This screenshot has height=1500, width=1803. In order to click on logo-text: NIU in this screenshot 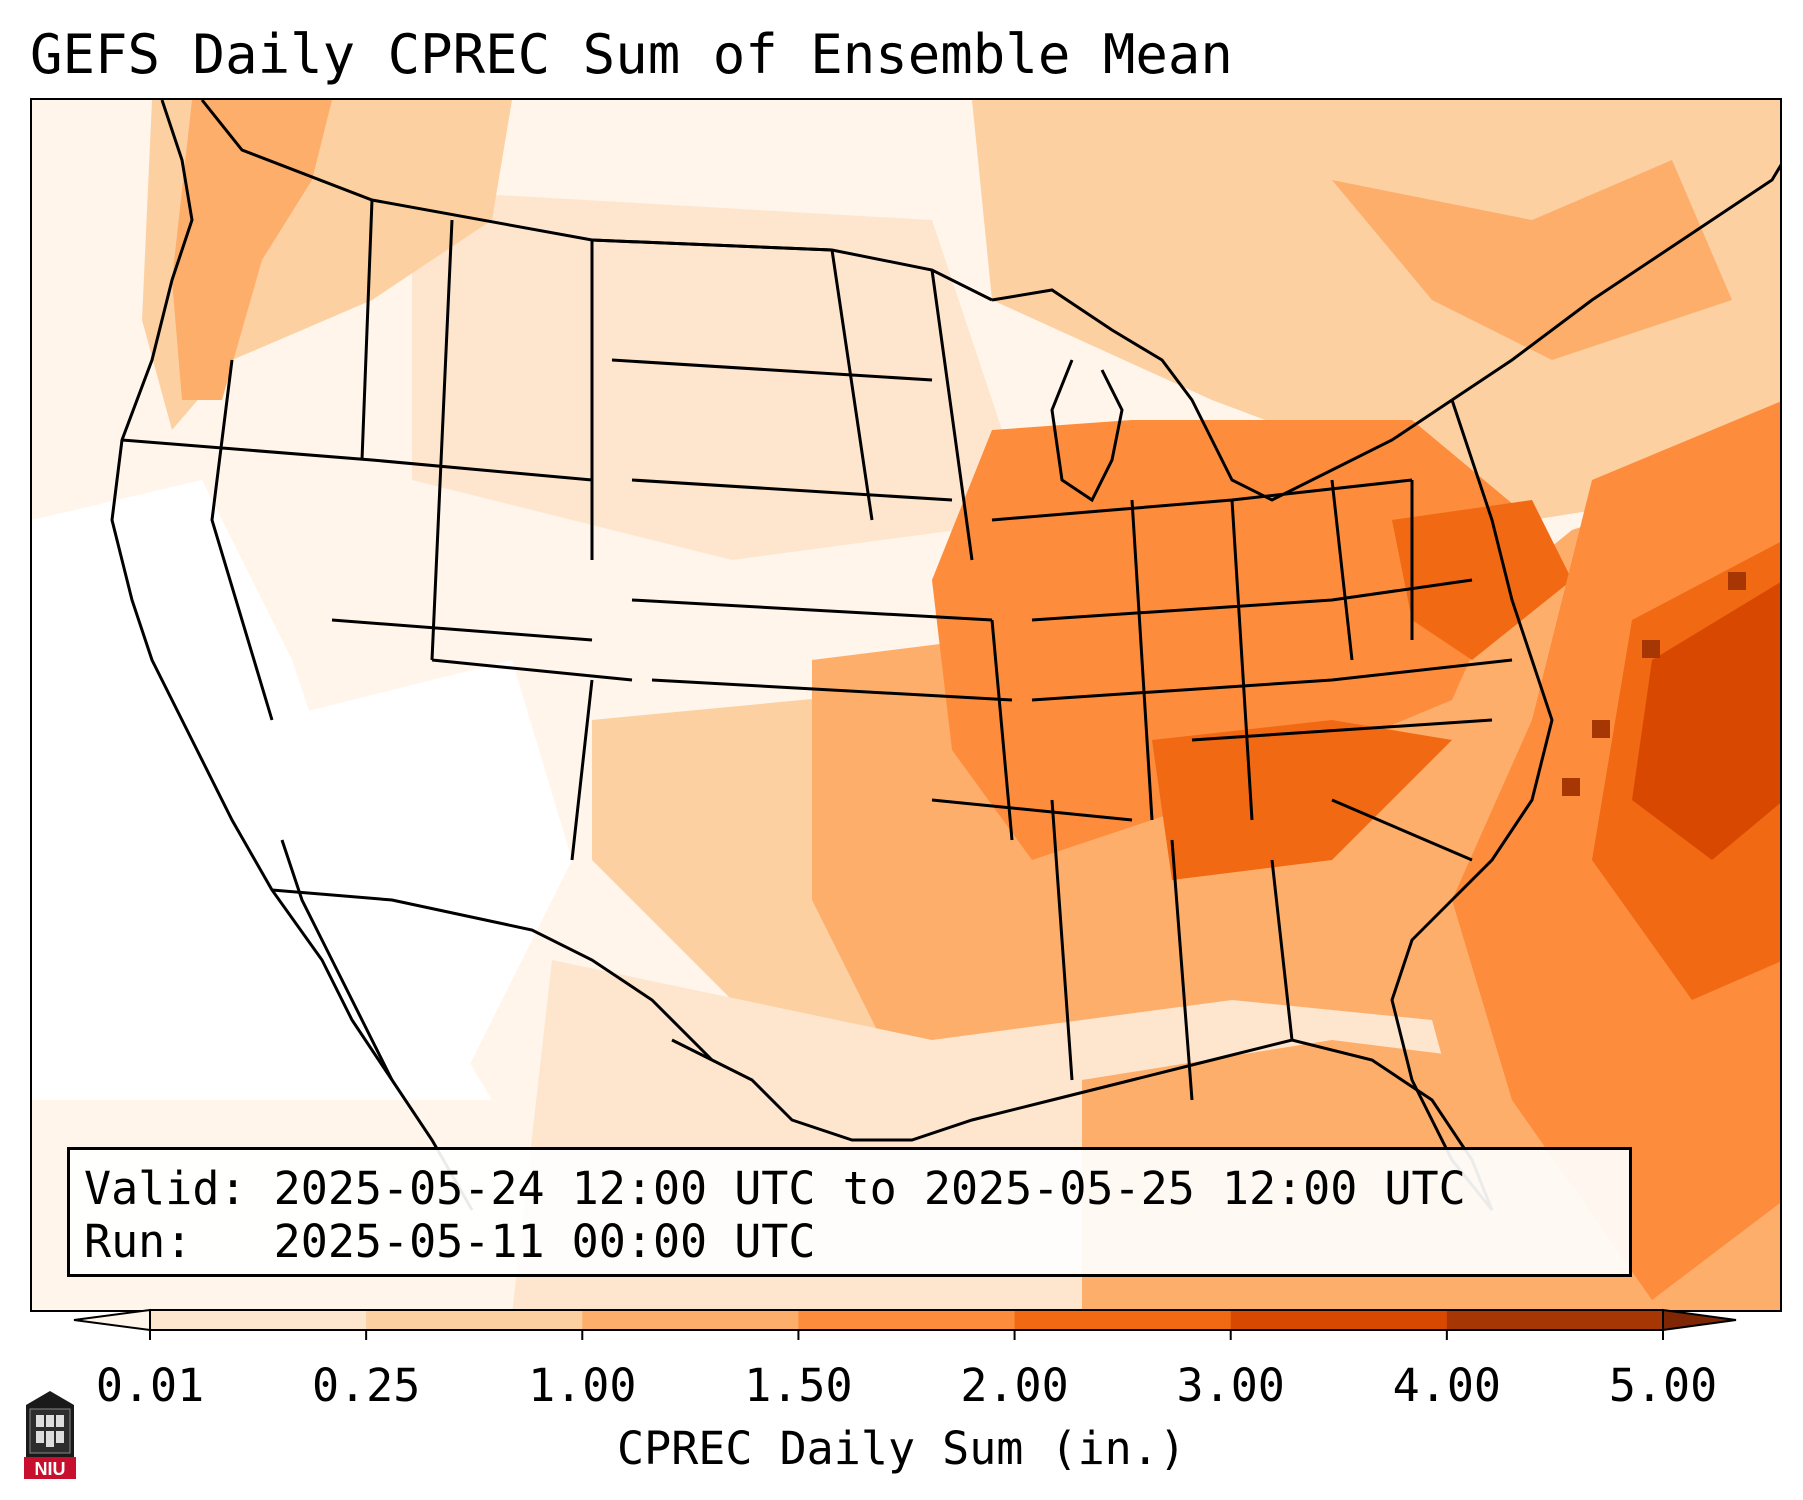, I will do `click(50, 1469)`.